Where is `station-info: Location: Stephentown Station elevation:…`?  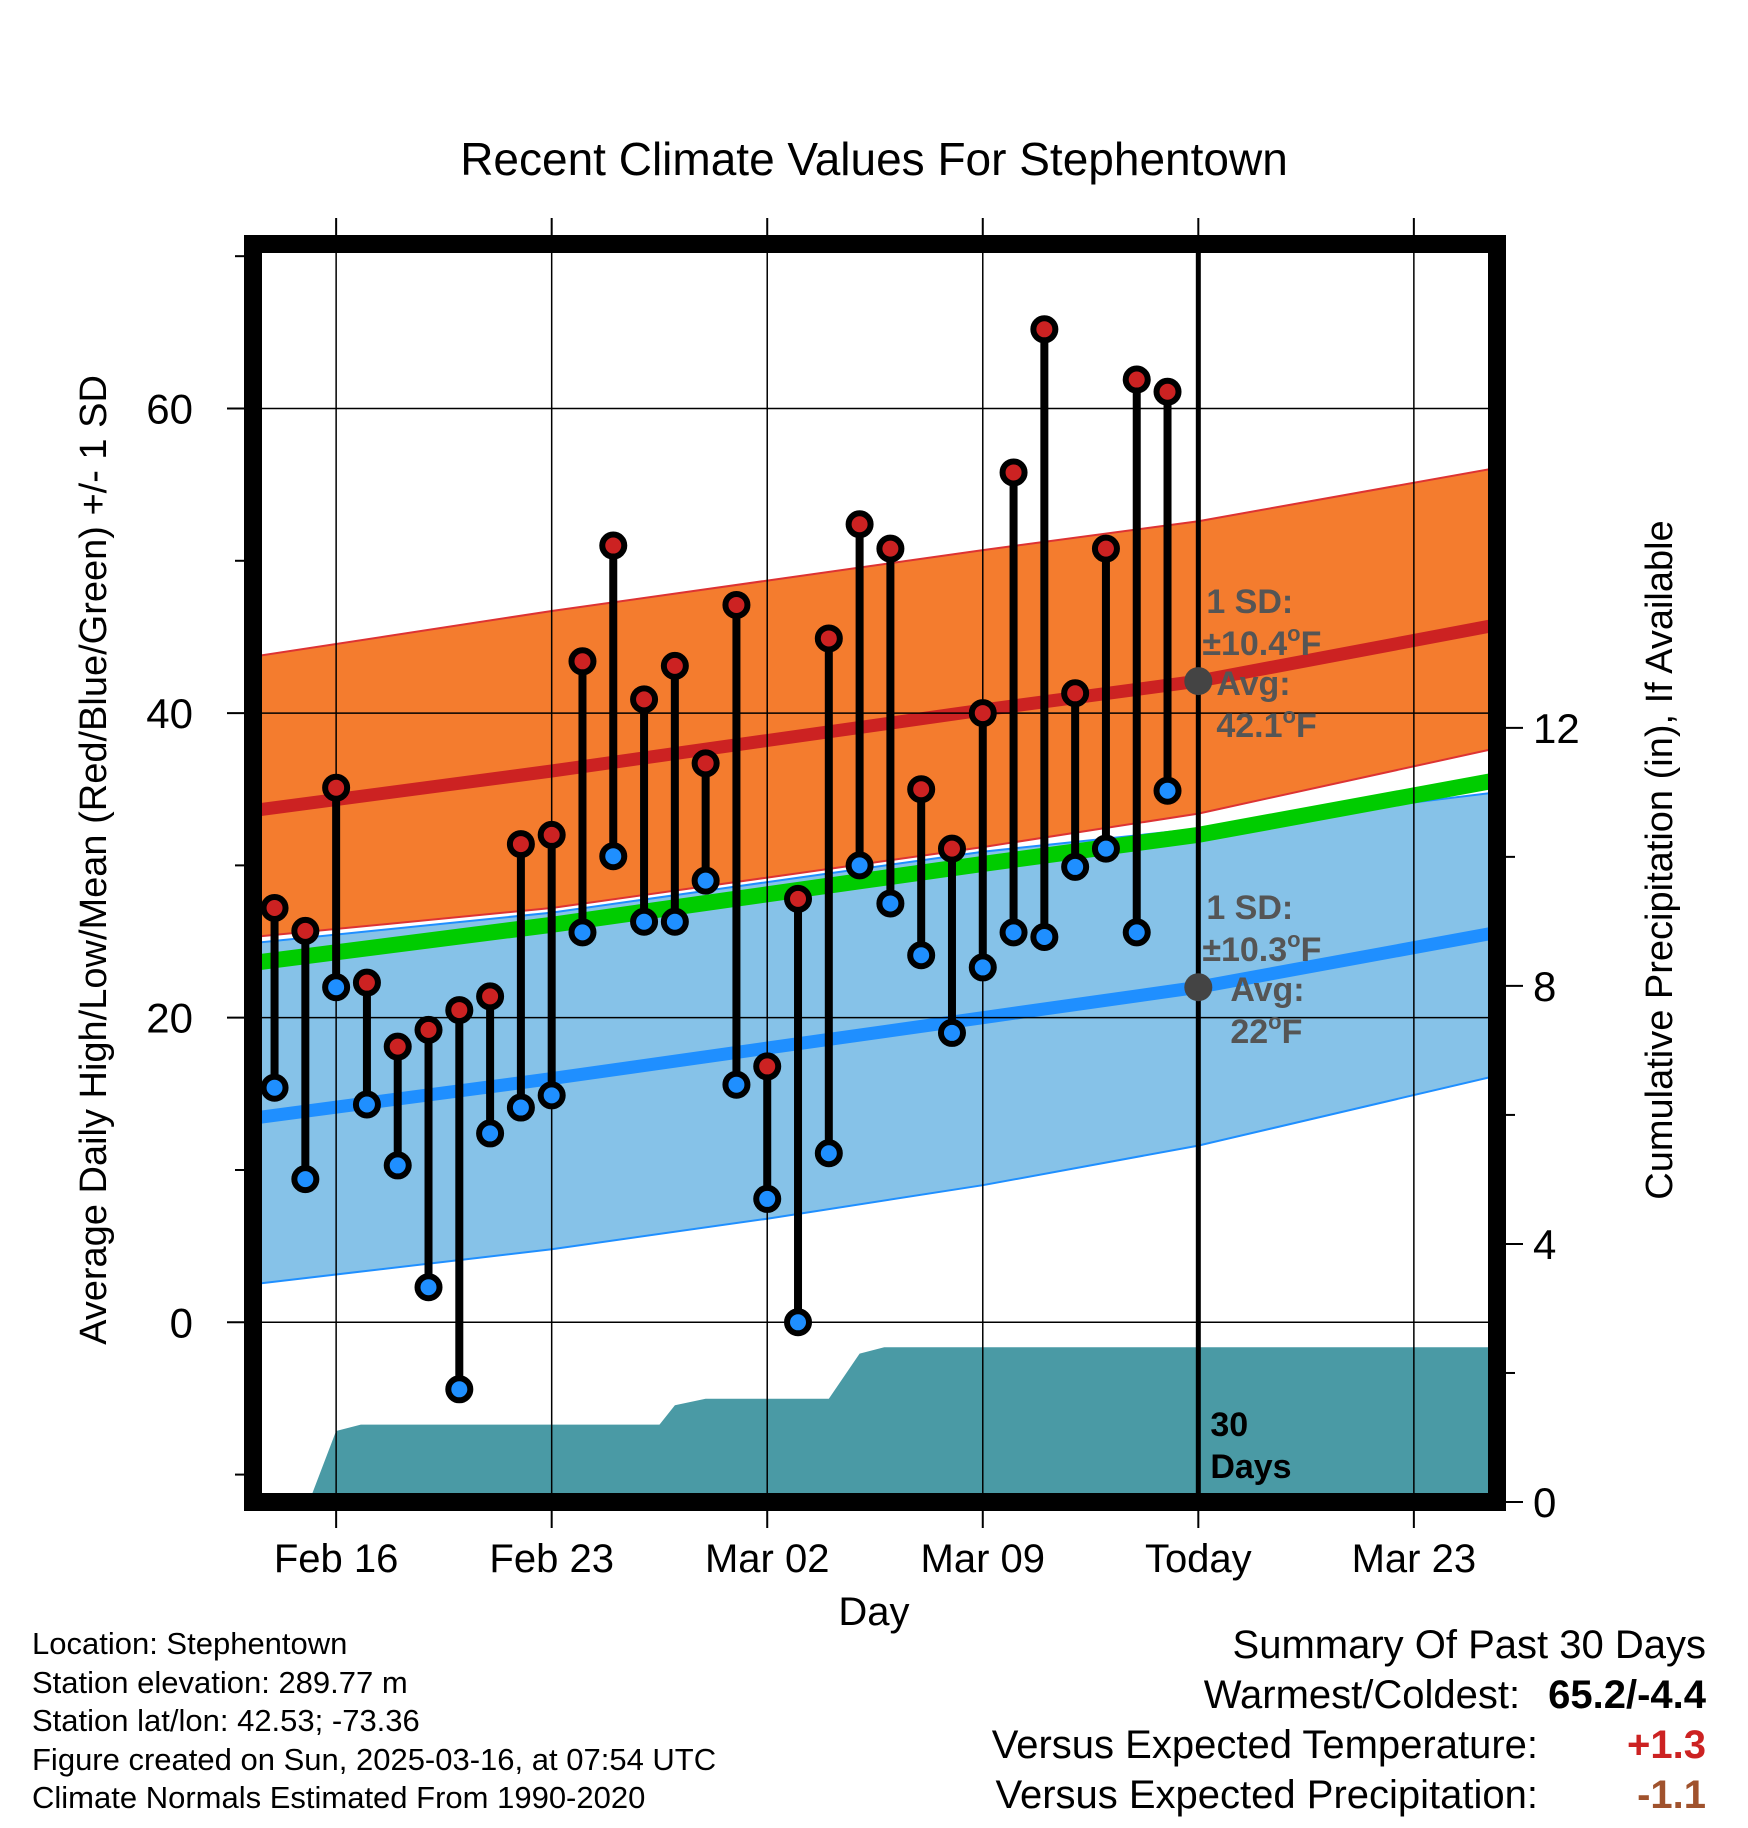 station-info: Location: Stephentown Station elevation:… is located at coordinates (374, 1721).